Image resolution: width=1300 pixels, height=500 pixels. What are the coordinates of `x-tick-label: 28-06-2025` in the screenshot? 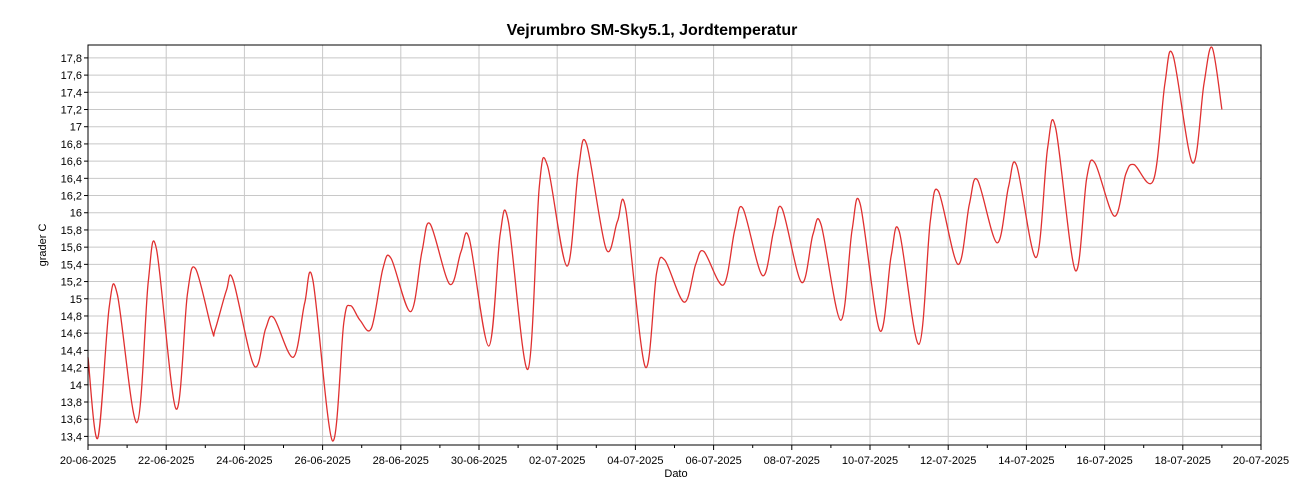 It's located at (401, 461).